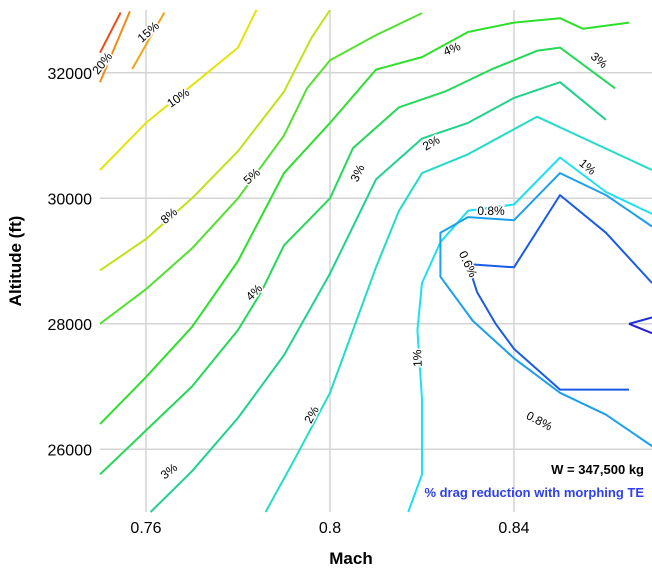  What do you see at coordinates (597, 469) in the screenshot?
I see `weight-annotation: W = 347,500 kg` at bounding box center [597, 469].